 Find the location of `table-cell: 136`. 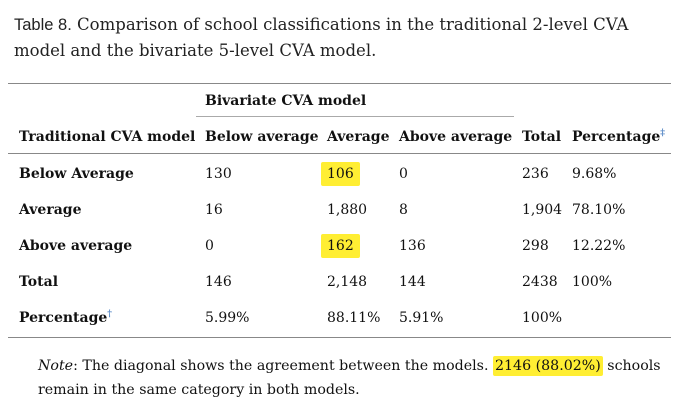

table-cell: 136 is located at coordinates (412, 246).